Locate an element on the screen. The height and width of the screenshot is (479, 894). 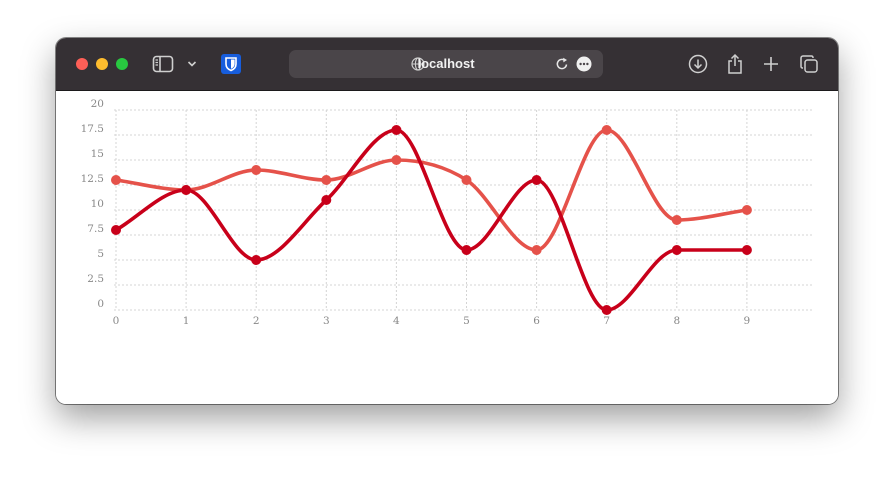
zoom-window-button is located at coordinates (122, 64).